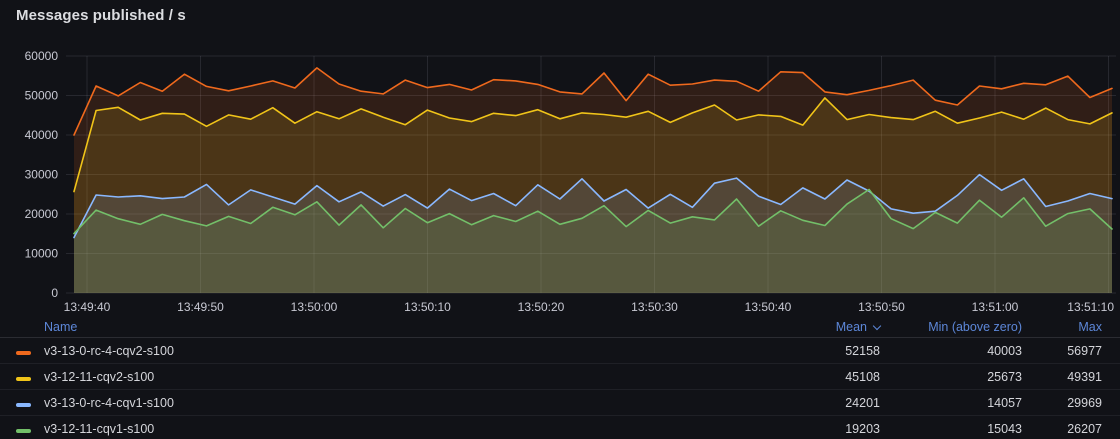  I want to click on series-mean-value: 52158, so click(862, 350).